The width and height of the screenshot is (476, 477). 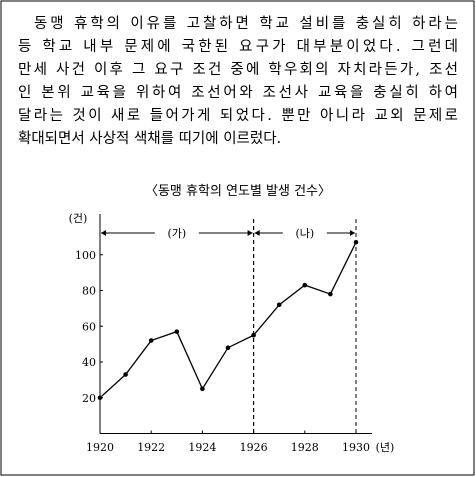 I want to click on chart-title: 〈동맹 휴학의 연도별 발생 건수〉, so click(x=238, y=191).